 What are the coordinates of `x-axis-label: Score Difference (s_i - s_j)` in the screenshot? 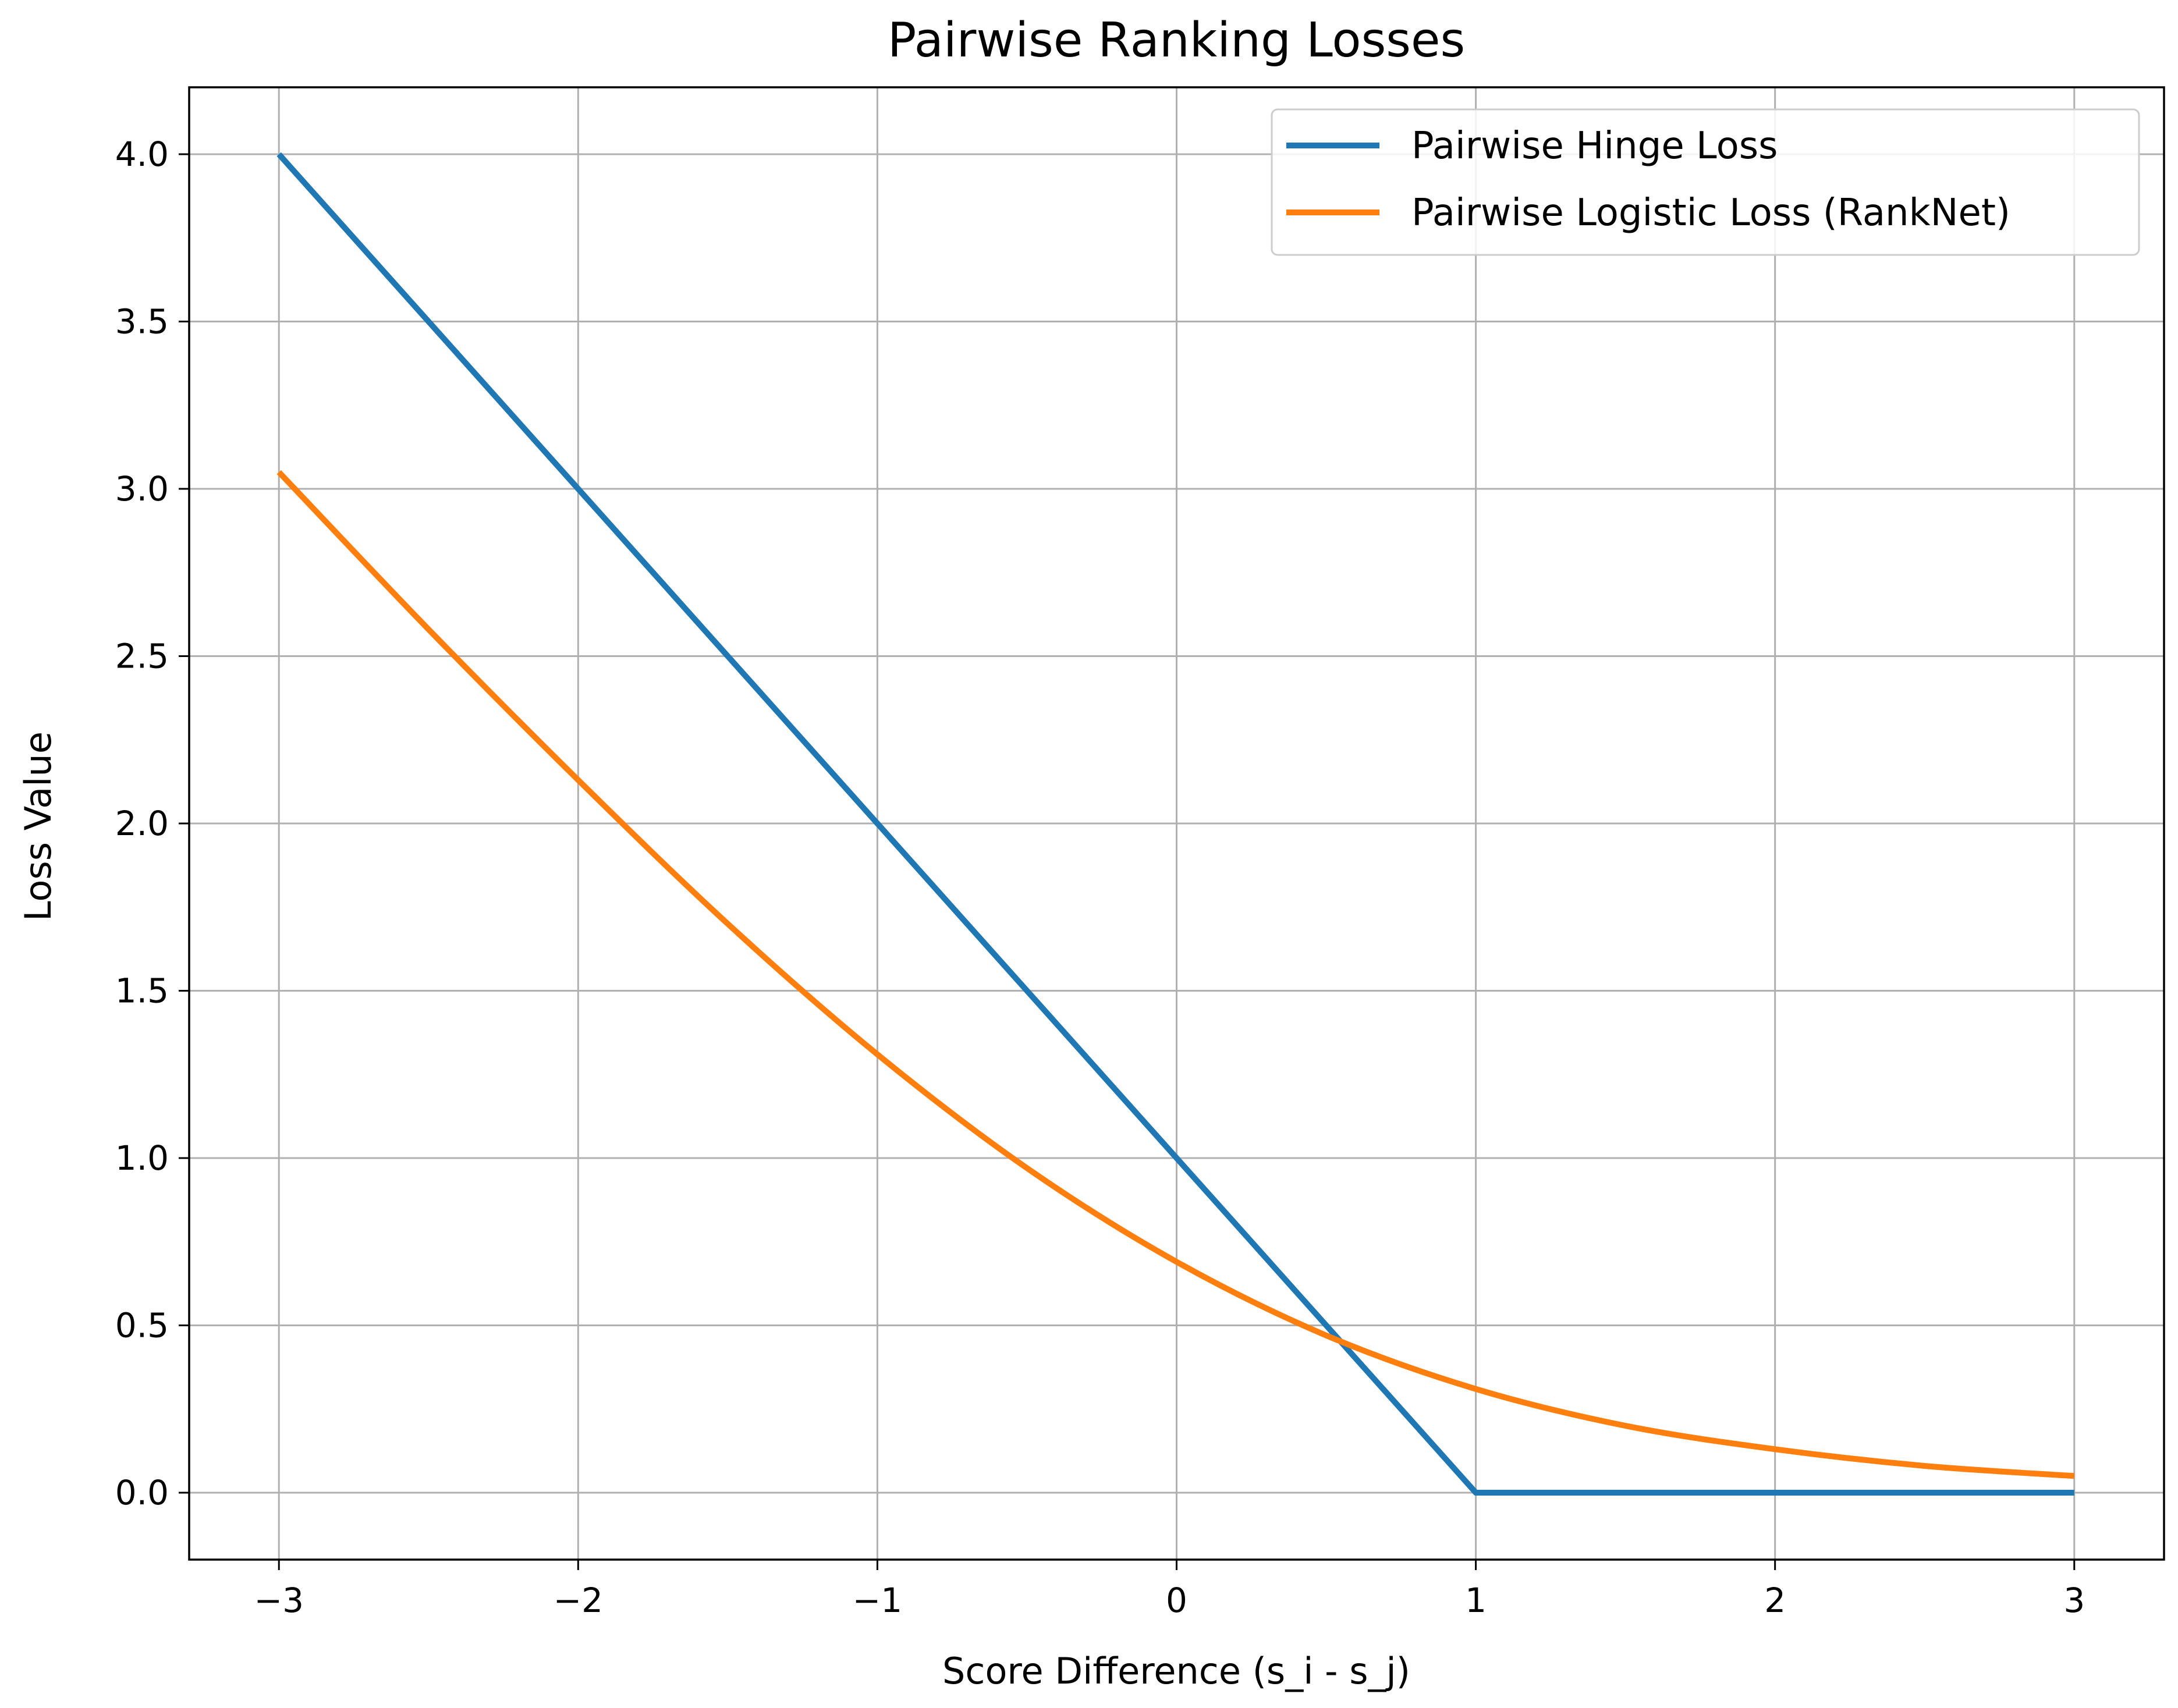 It's located at (1176, 1671).